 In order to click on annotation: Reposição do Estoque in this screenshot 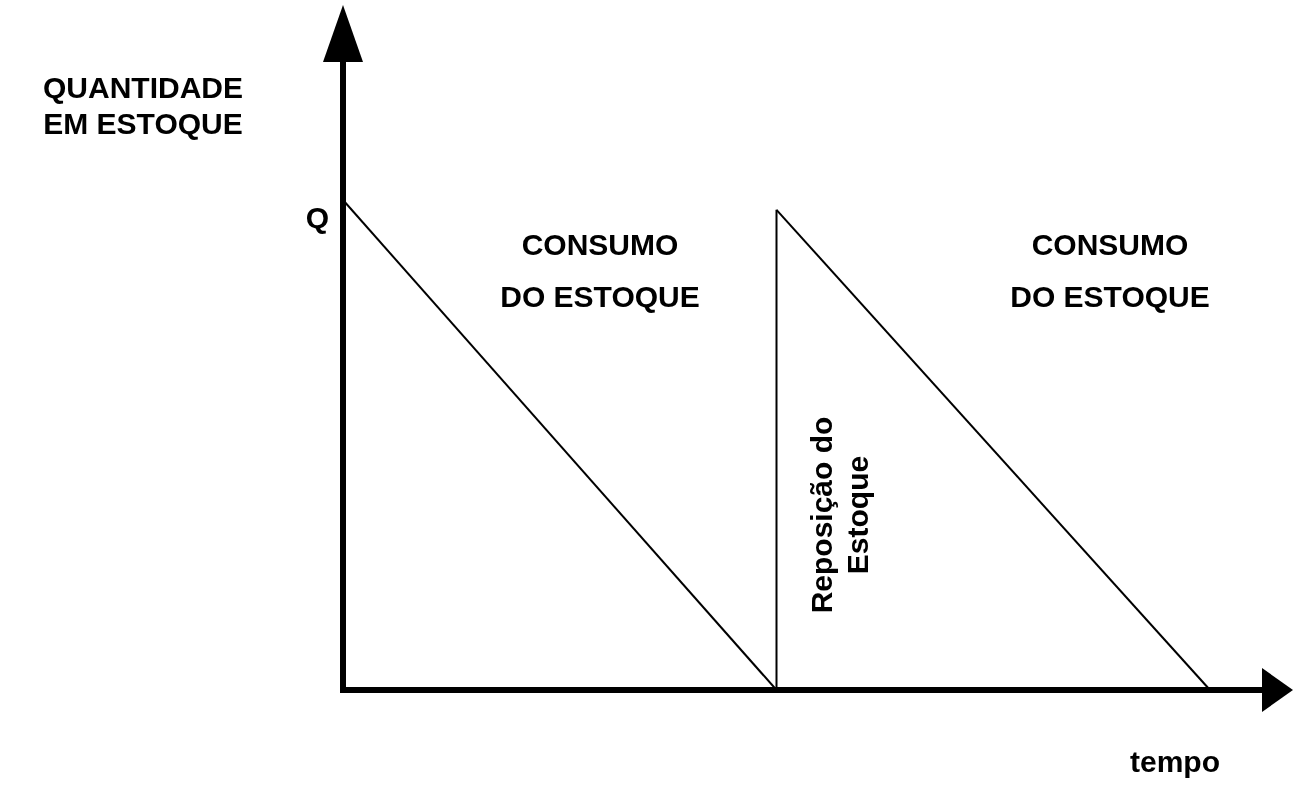, I will do `click(839, 515)`.